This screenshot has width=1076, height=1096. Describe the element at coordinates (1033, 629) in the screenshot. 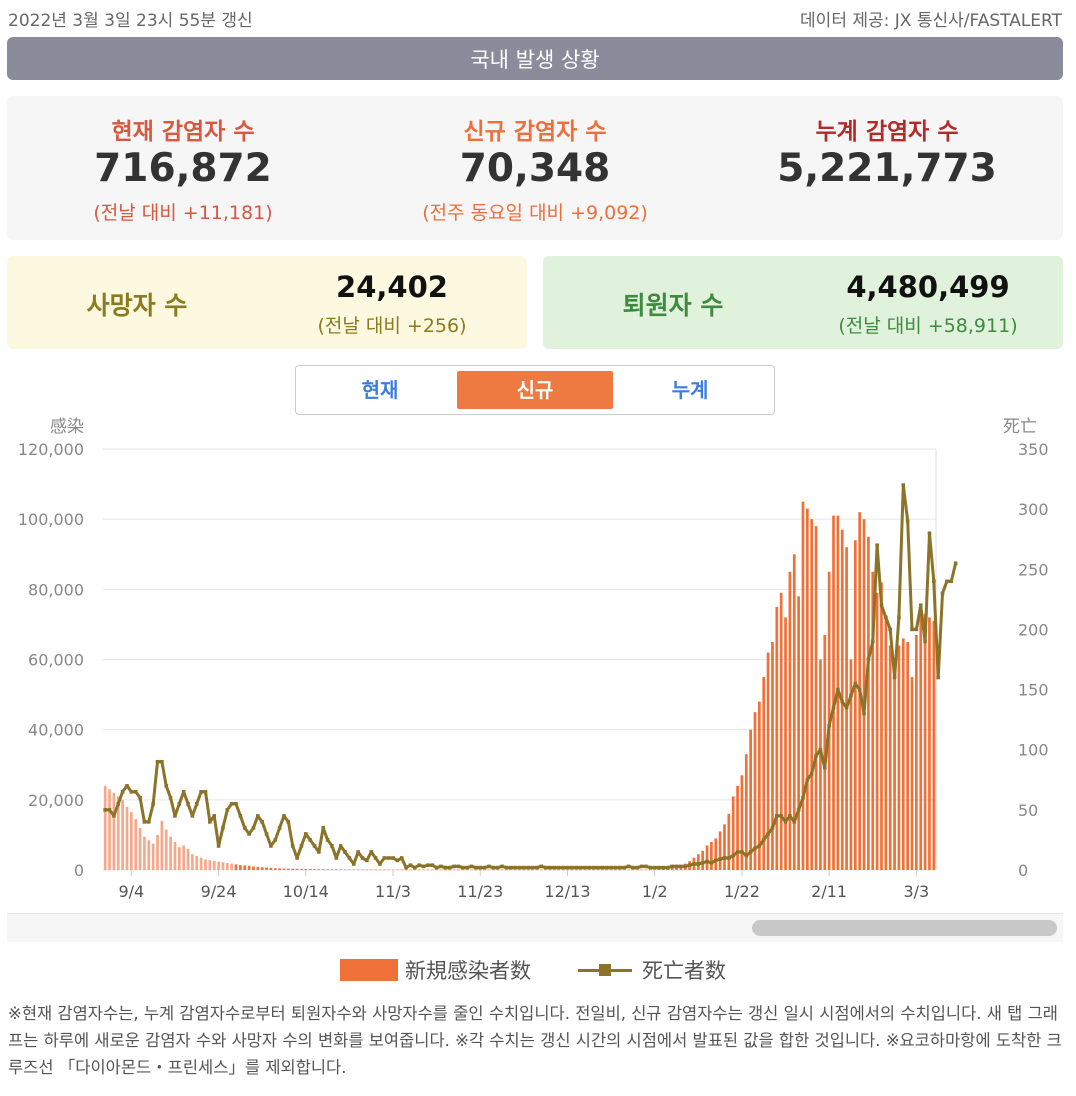

I see `right-tick-label: 200` at that location.